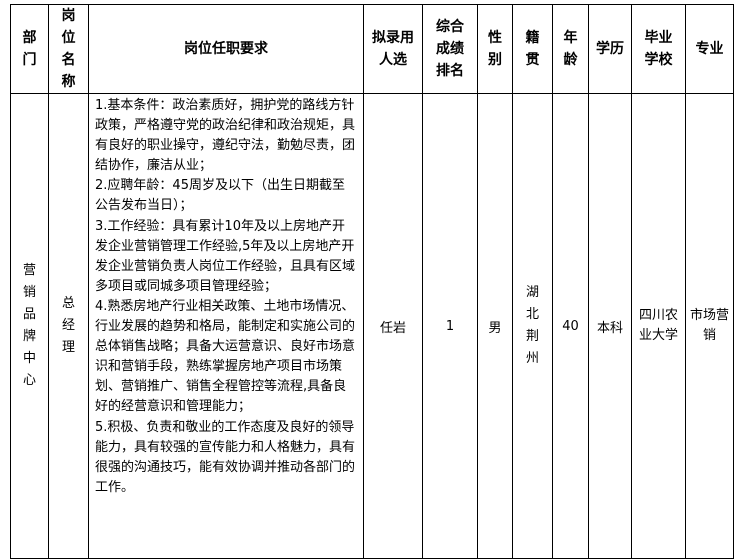 The width and height of the screenshot is (747, 559). What do you see at coordinates (393, 49) in the screenshot?
I see `header-candidate: 拟录用人选` at bounding box center [393, 49].